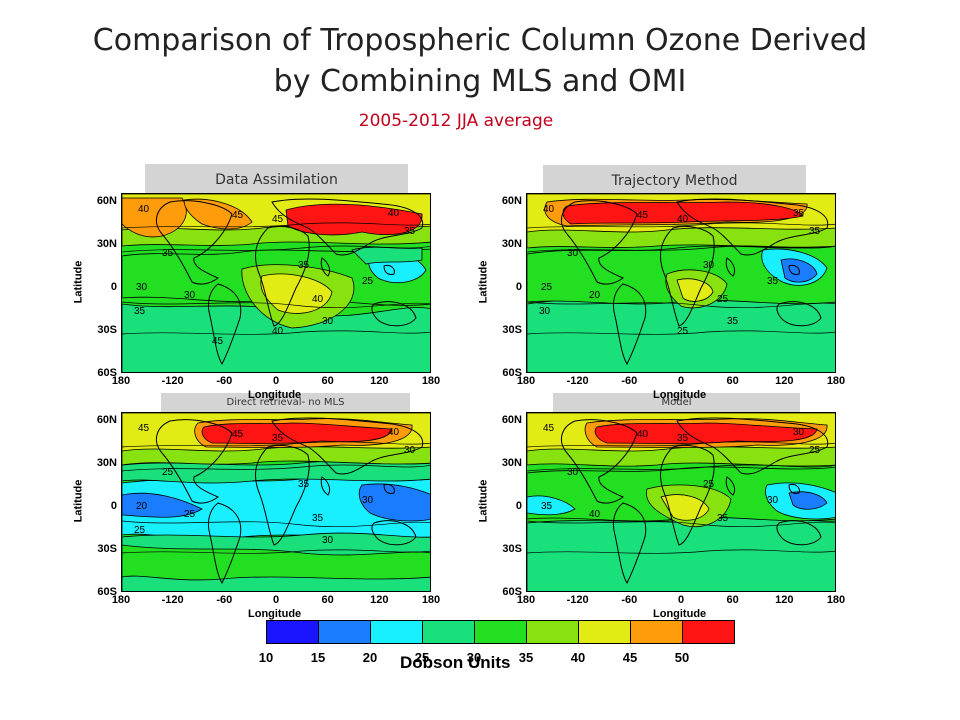  Describe the element at coordinates (630, 657) in the screenshot. I see `colorbar-tick-label: 45` at that location.